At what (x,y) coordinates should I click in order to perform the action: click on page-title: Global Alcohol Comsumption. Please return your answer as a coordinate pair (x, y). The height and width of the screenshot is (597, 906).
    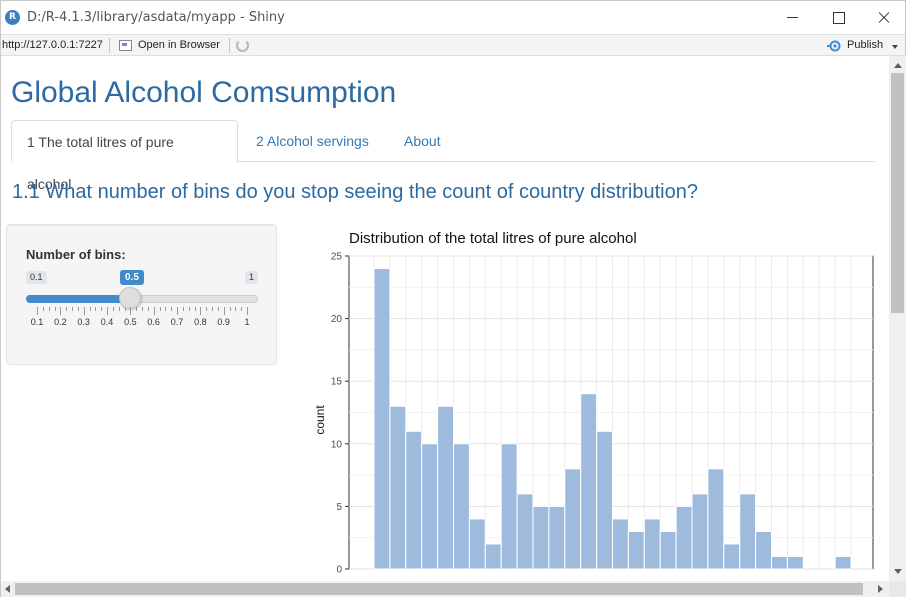
    Looking at the image, I should click on (204, 92).